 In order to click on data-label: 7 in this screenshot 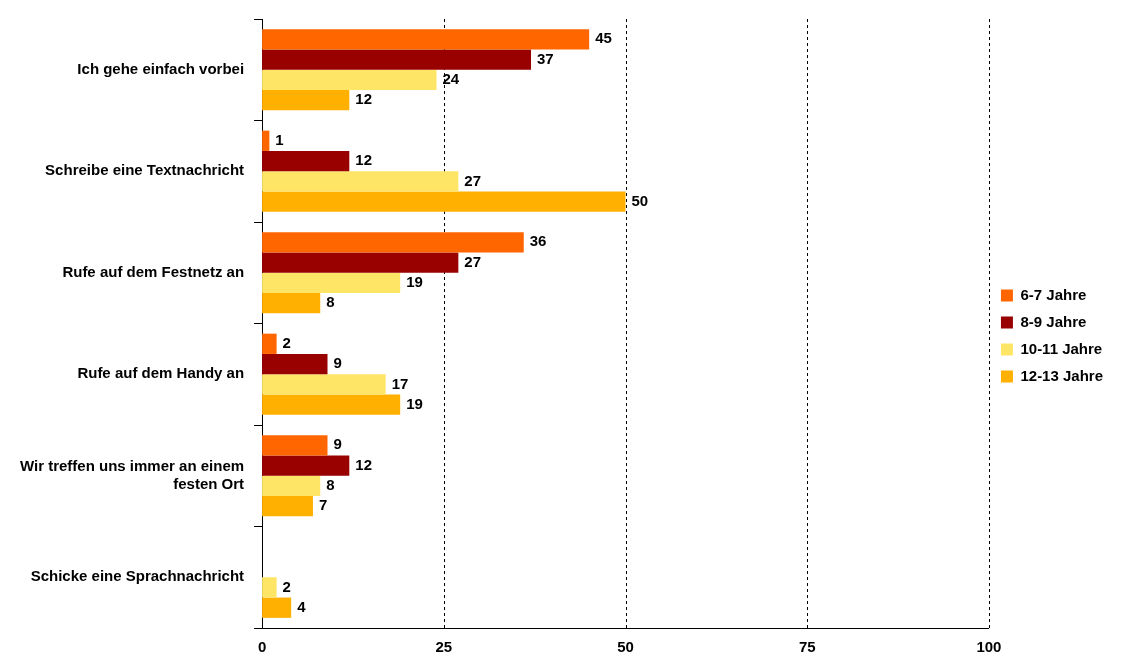, I will do `click(323, 505)`.